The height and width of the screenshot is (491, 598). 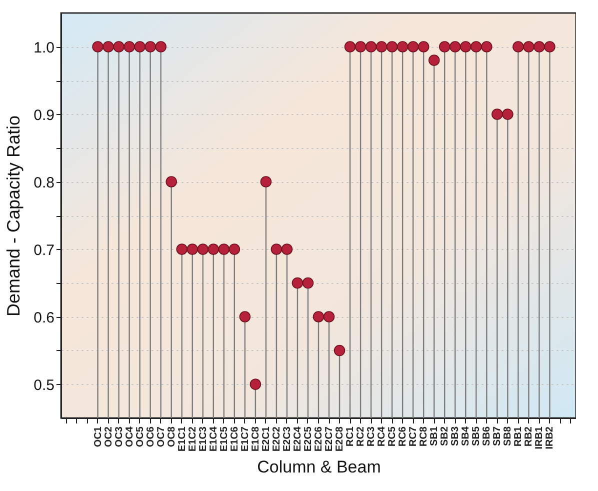 I want to click on y-tick-label: 0.7, so click(x=44, y=250).